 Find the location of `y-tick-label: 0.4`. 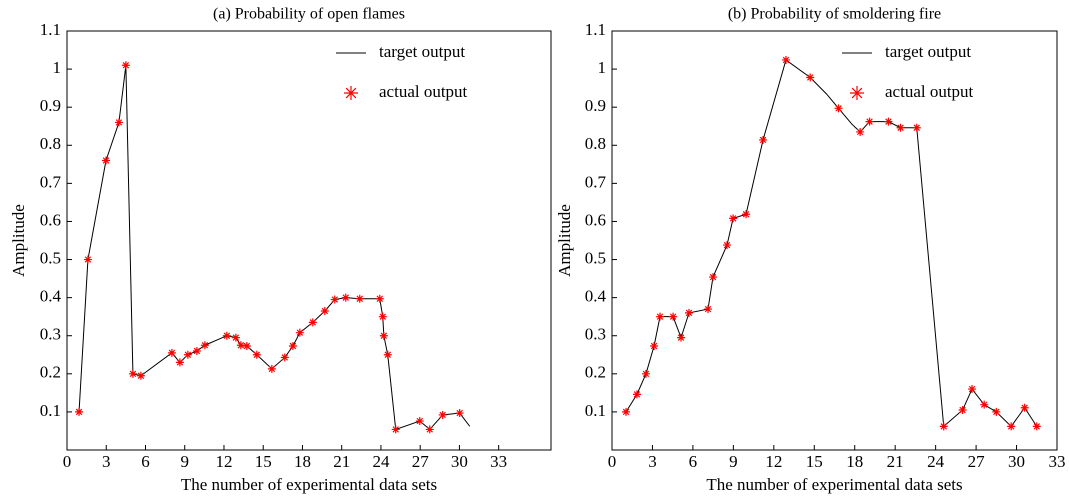

y-tick-label: 0.4 is located at coordinates (51, 296).